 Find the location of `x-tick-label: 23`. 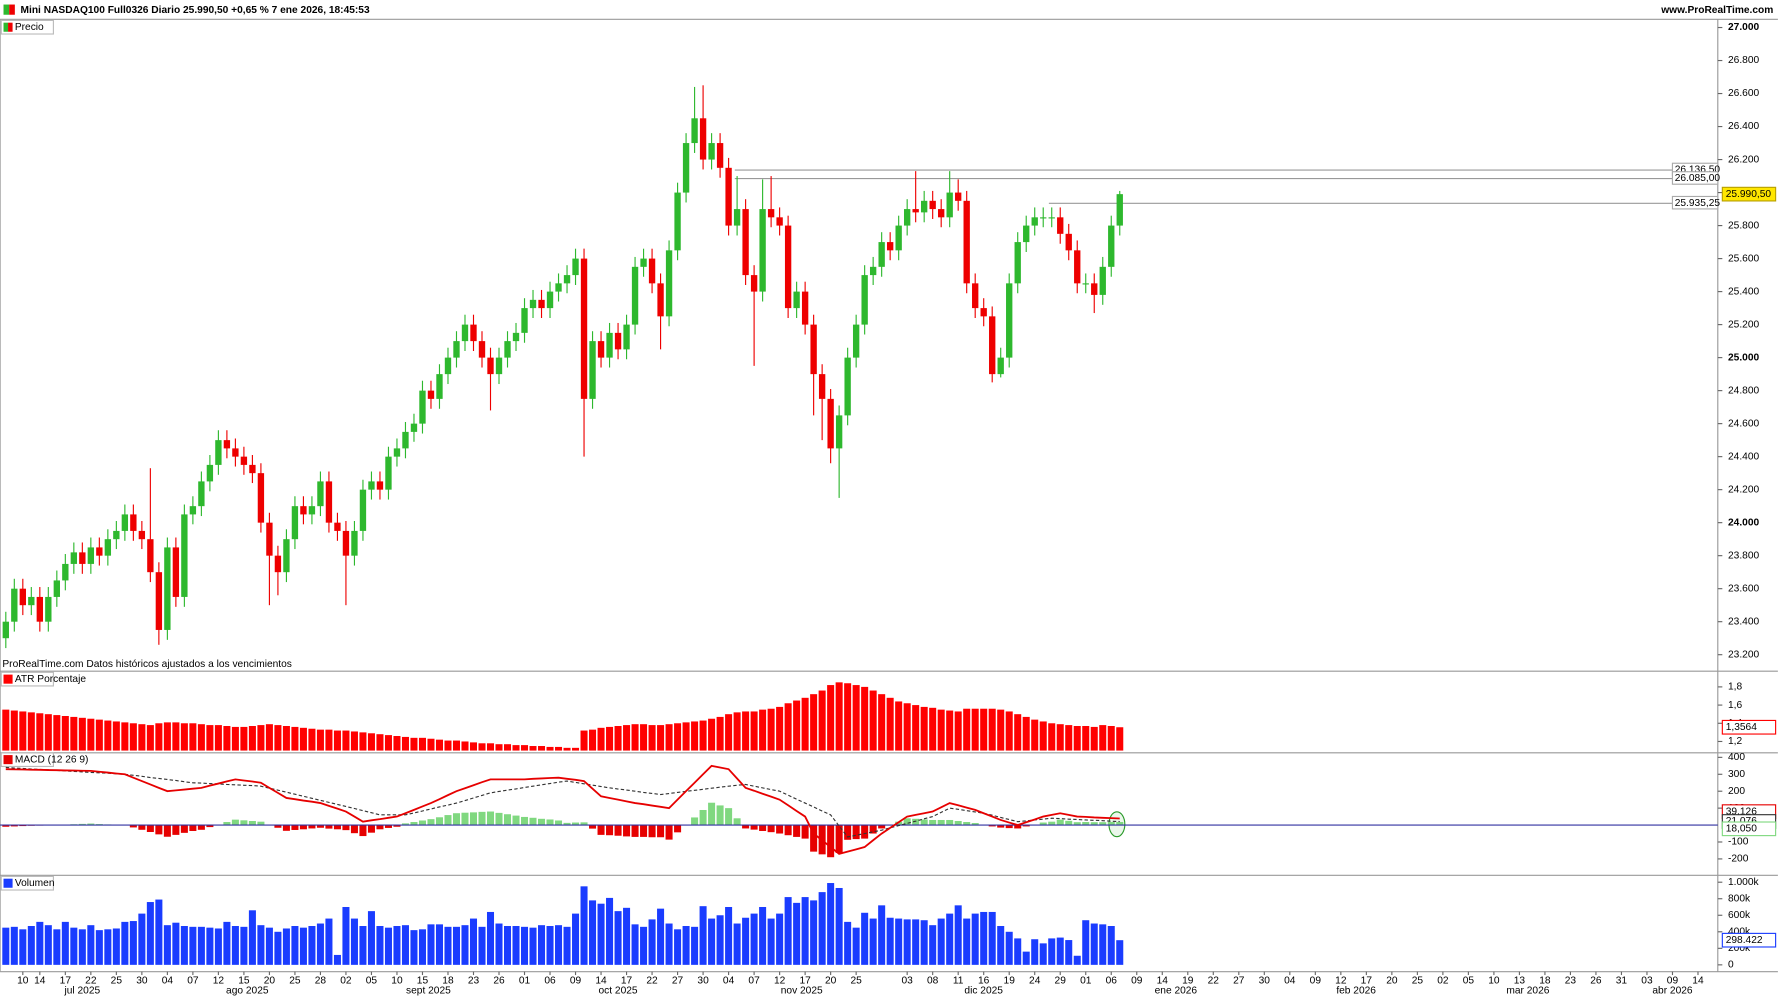

x-tick-label: 23 is located at coordinates (474, 980).